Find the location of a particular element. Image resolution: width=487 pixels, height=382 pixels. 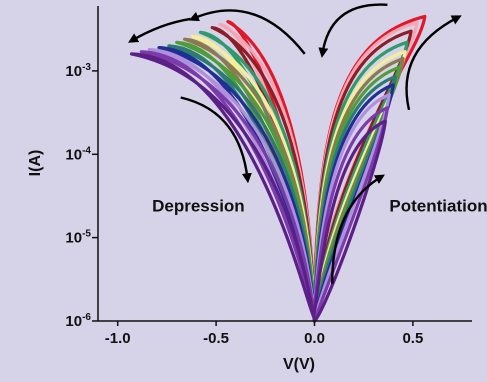

x-tick-label-4: 0.5 is located at coordinates (412, 338).